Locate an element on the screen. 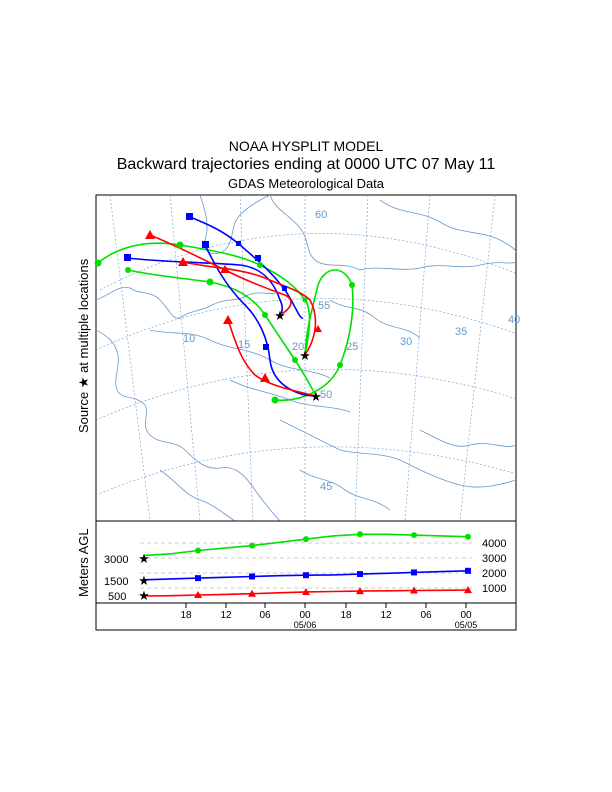 This screenshot has width=612, height=792. date-label: 05/06 is located at coordinates (305, 625).